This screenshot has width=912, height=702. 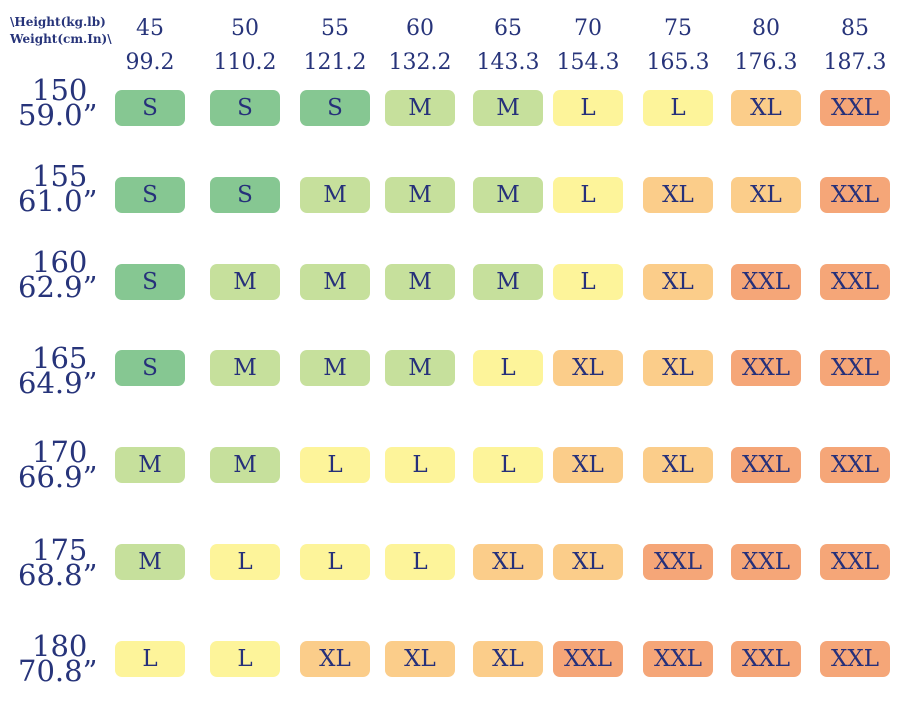 I want to click on row-header-cm: 175, so click(x=60, y=550).